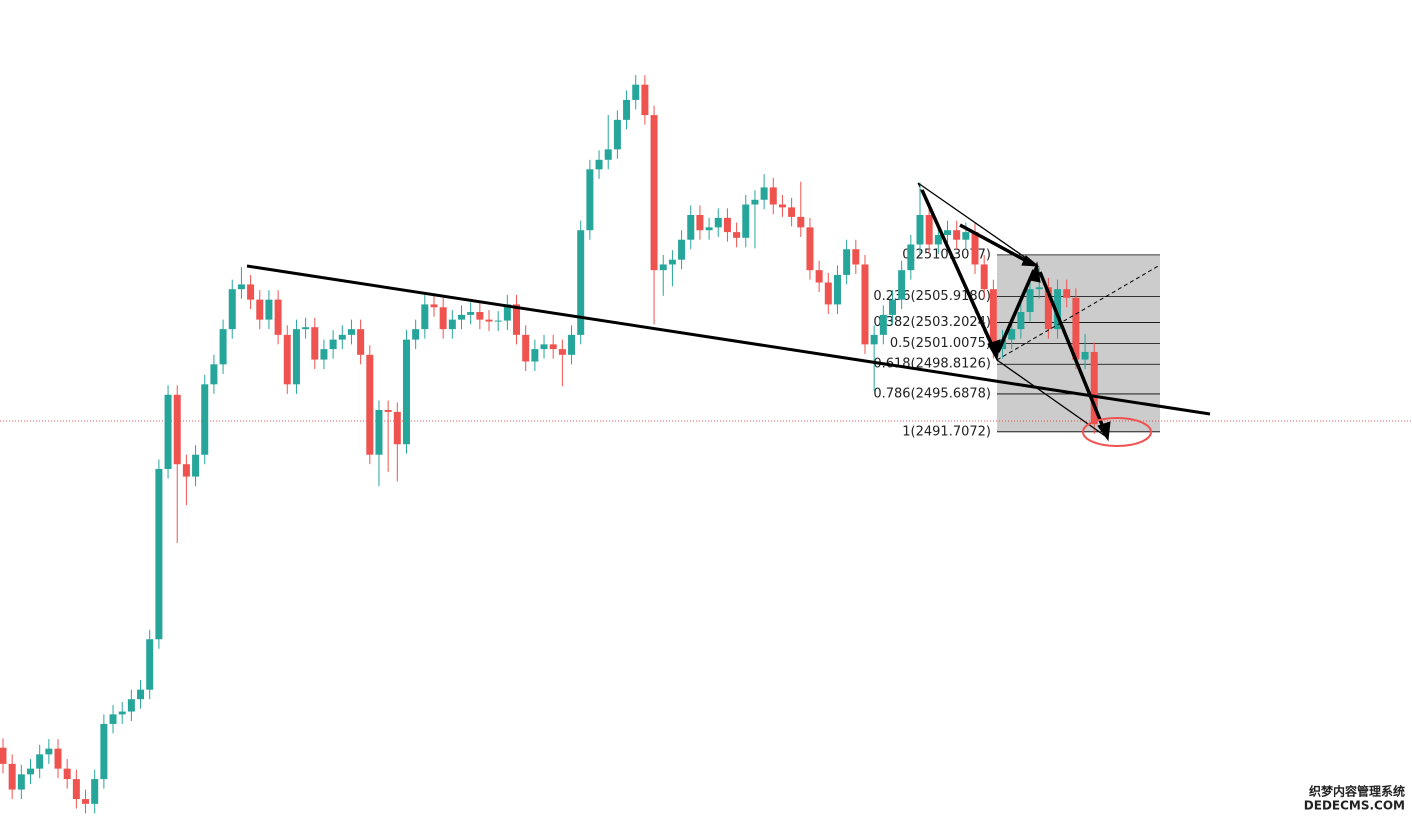  I want to click on fib-label: 0(2510.3077), so click(946, 254).